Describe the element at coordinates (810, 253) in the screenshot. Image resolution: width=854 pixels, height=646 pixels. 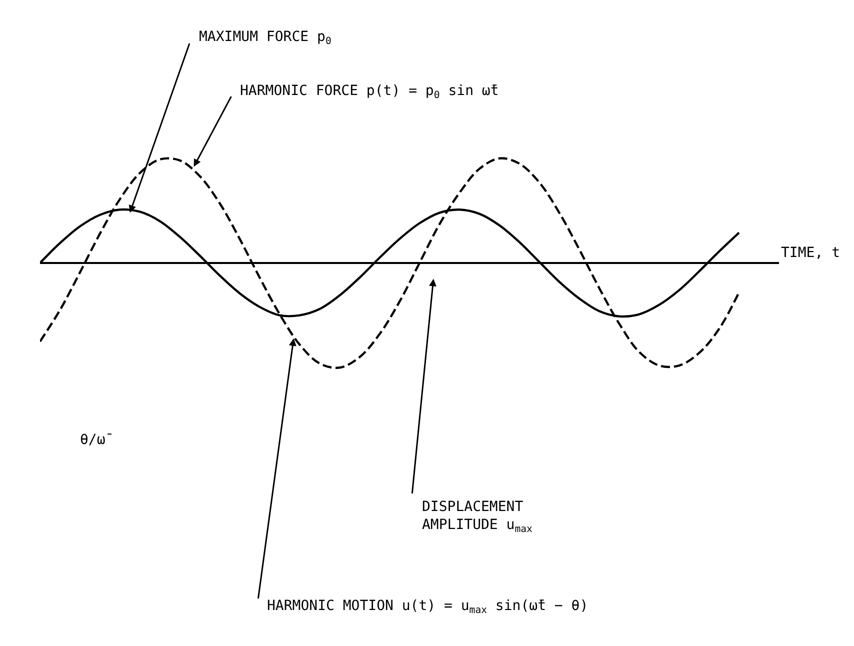
I see `x-axis-title: TIME, t` at that location.